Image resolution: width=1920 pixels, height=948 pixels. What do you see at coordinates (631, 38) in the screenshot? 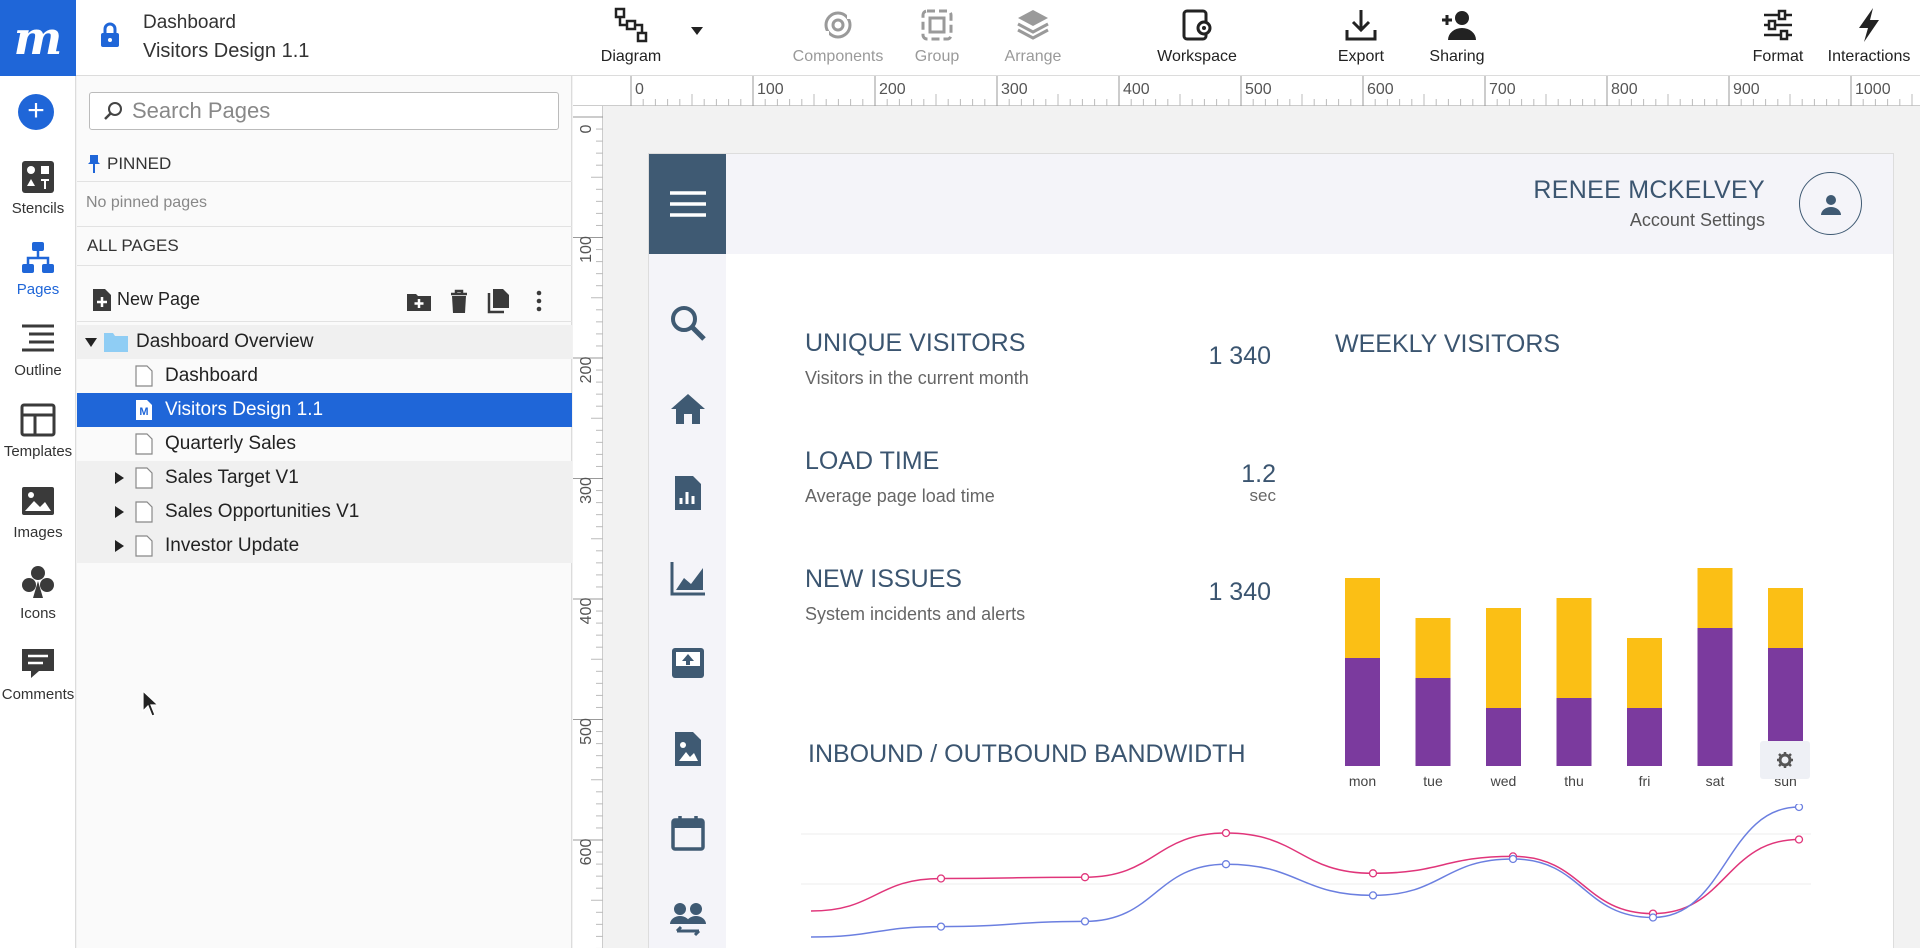
I see `diagram-button: Diagram` at bounding box center [631, 38].